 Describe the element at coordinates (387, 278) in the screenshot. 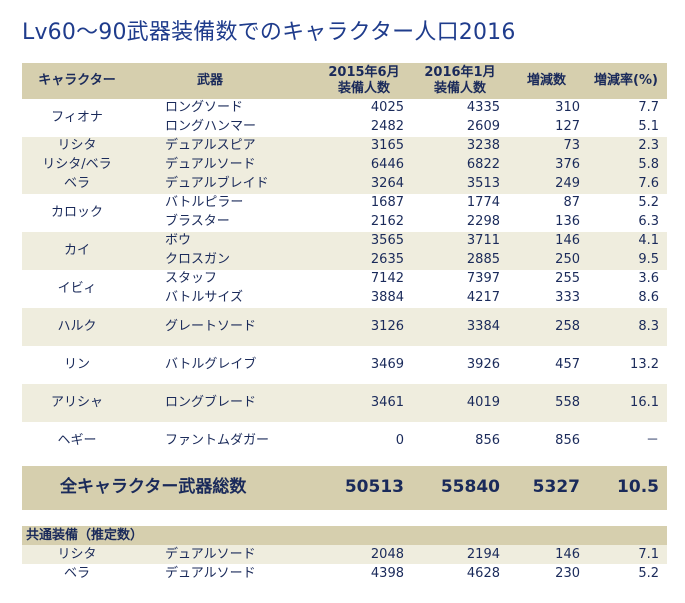

I see `value-2015: 7142` at that location.